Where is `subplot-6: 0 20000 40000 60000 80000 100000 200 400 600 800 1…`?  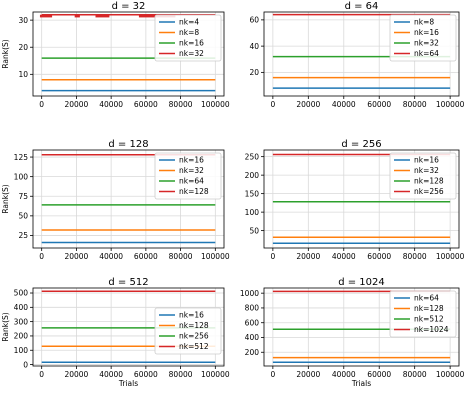
subplot-6: 0 20000 40000 60000 80000 100000 200 400 600 800 1… is located at coordinates (352, 332).